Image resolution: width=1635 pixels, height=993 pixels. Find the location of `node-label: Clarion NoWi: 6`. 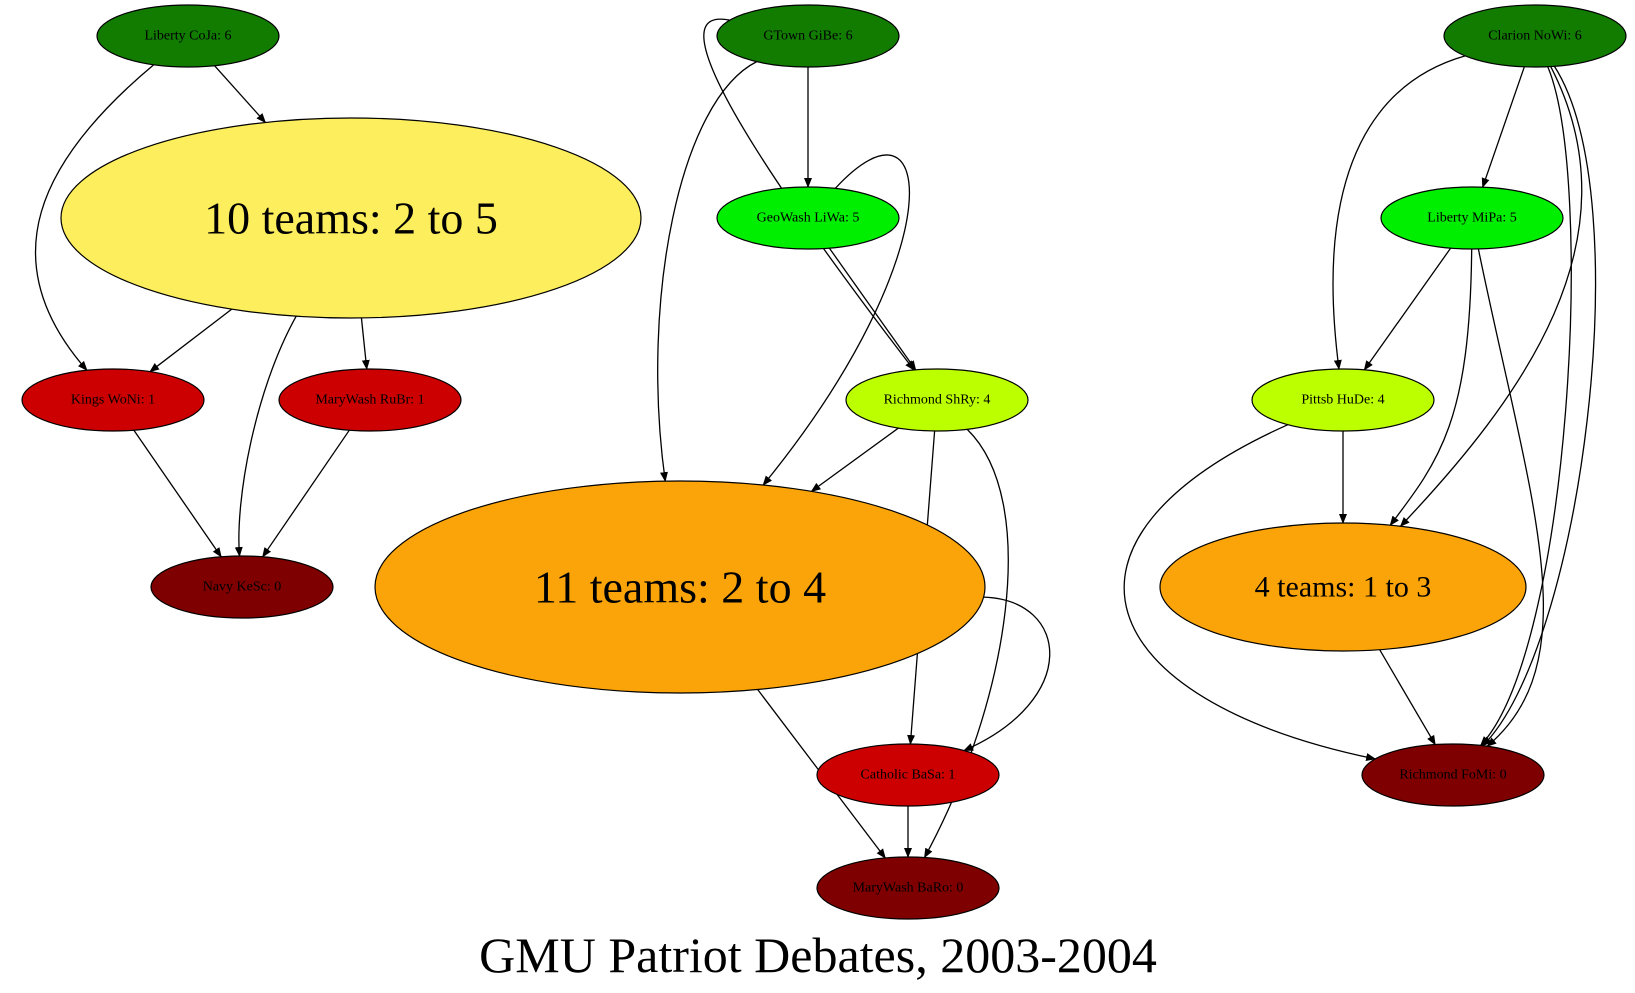

node-label: Clarion NoWi: 6 is located at coordinates (1535, 36).